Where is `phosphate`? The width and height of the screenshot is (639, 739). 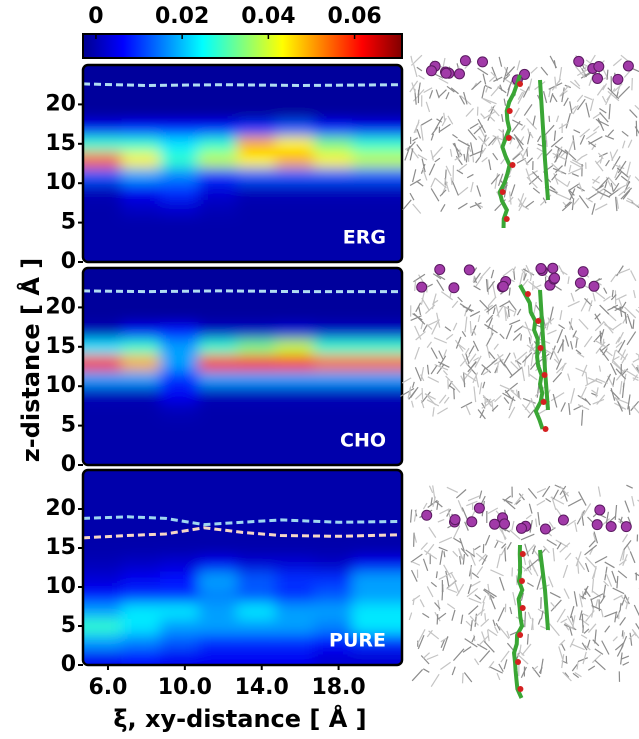 phosphate is located at coordinates (454, 288).